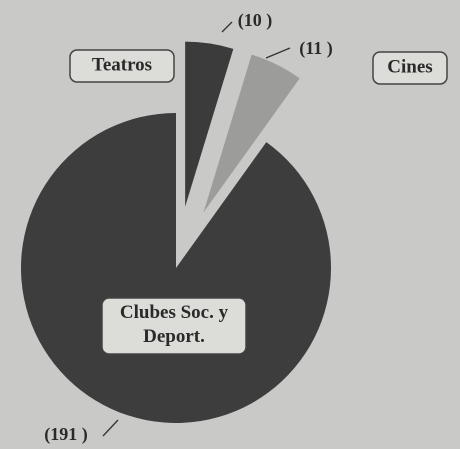  What do you see at coordinates (316, 48) in the screenshot?
I see `value-label: (11 )` at bounding box center [316, 48].